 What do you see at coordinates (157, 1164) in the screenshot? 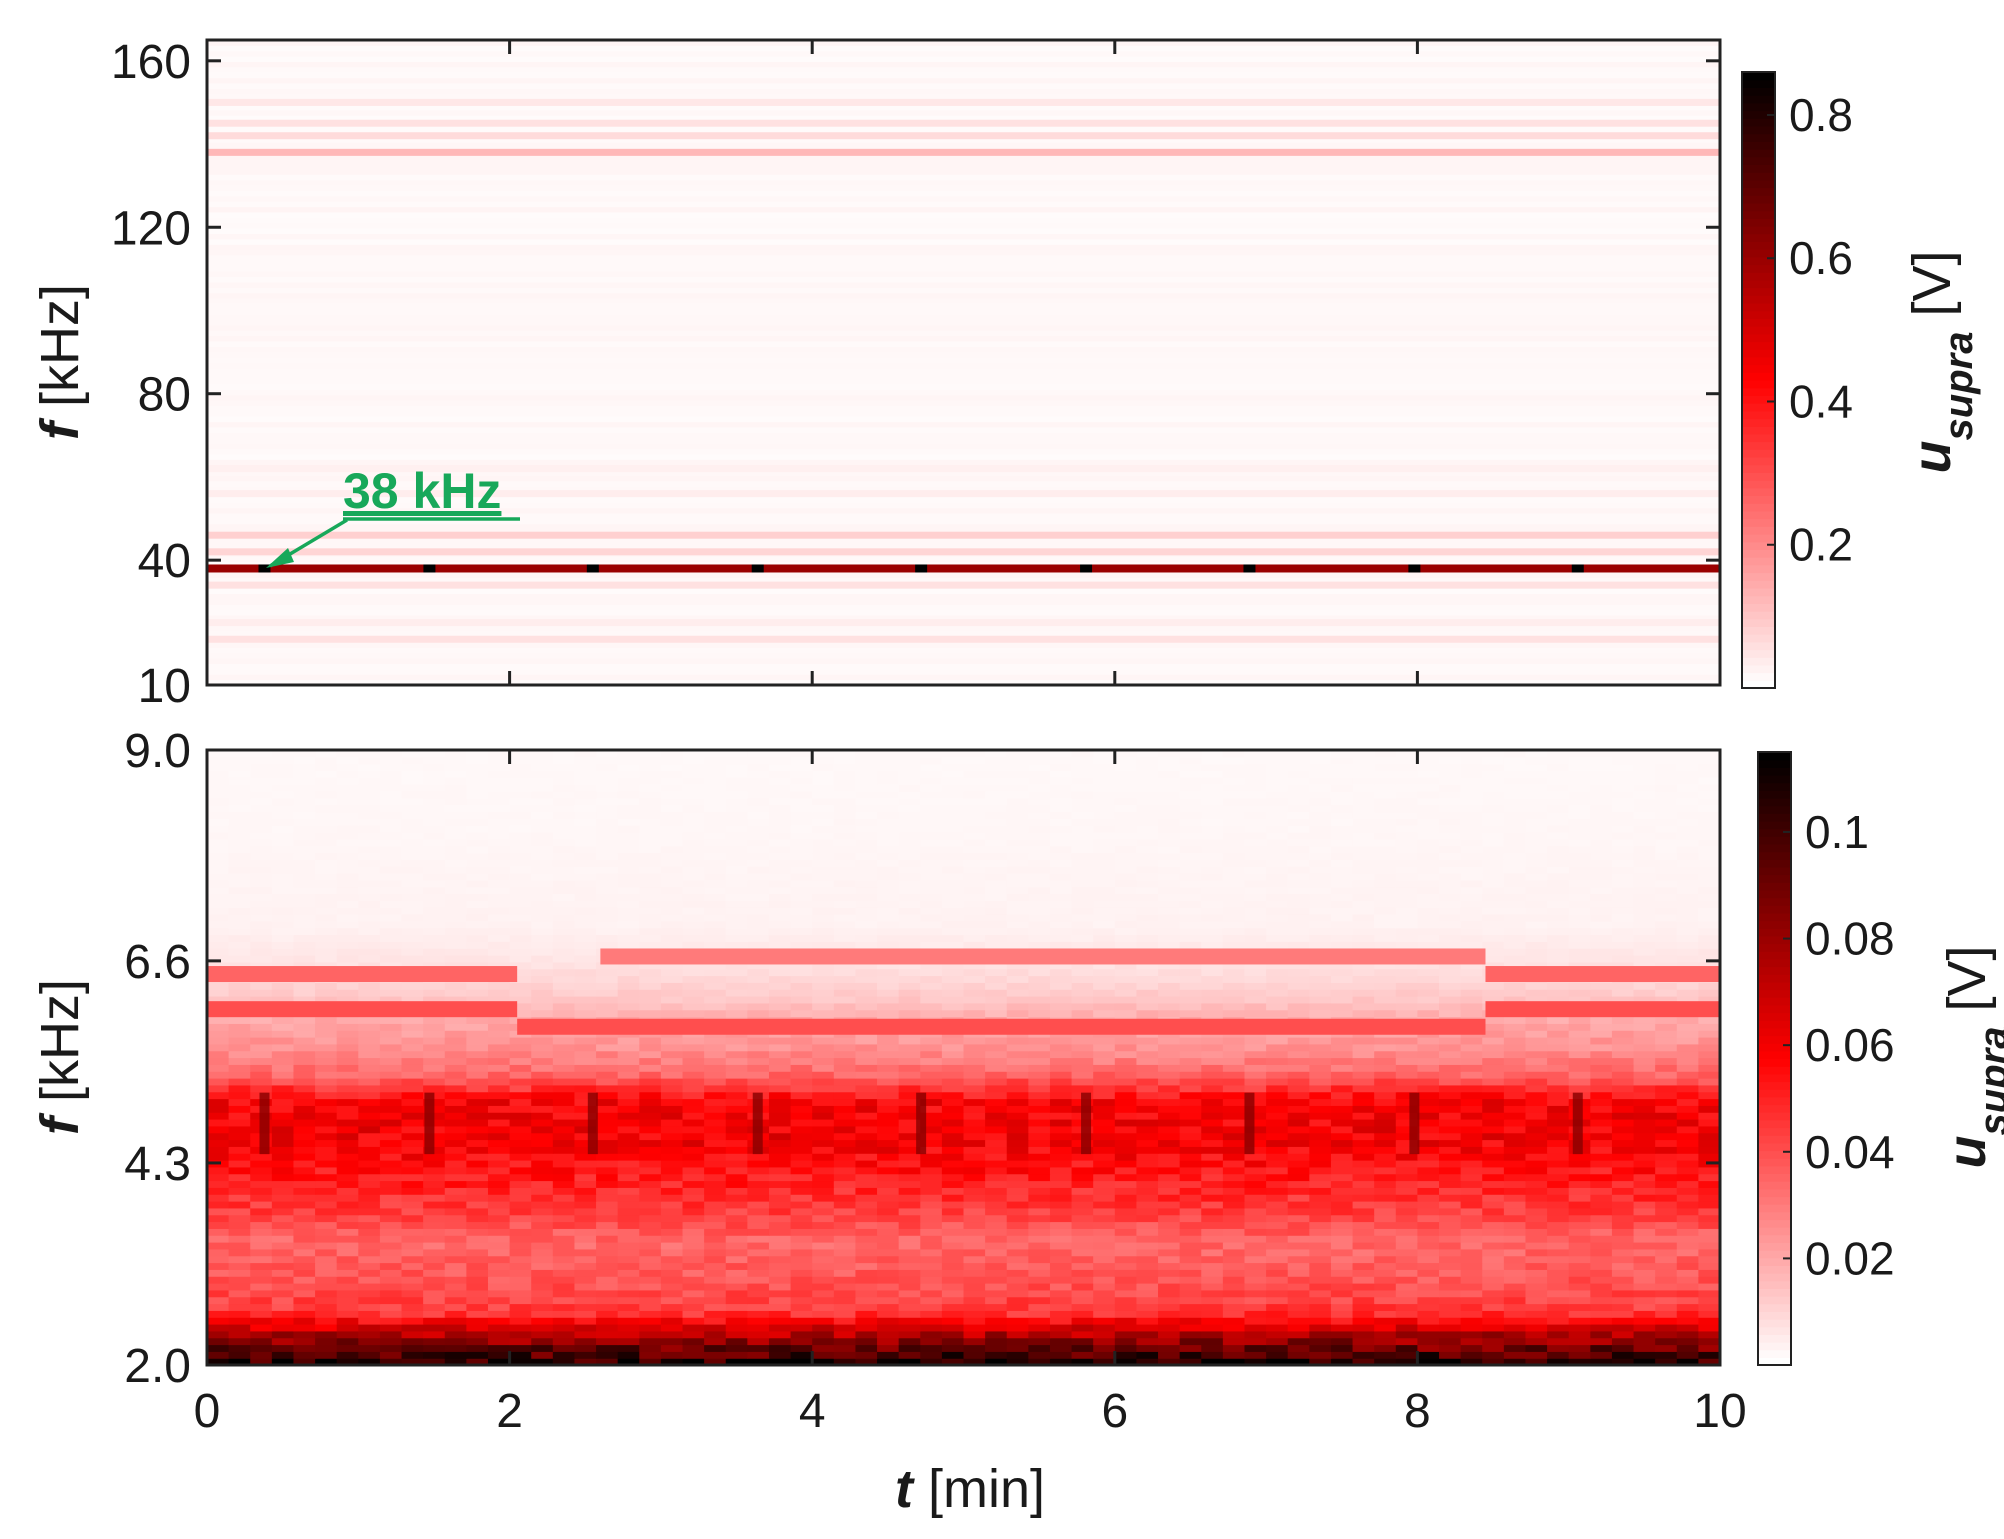
I see `bottom-y-tick-label: 4.3` at bounding box center [157, 1164].